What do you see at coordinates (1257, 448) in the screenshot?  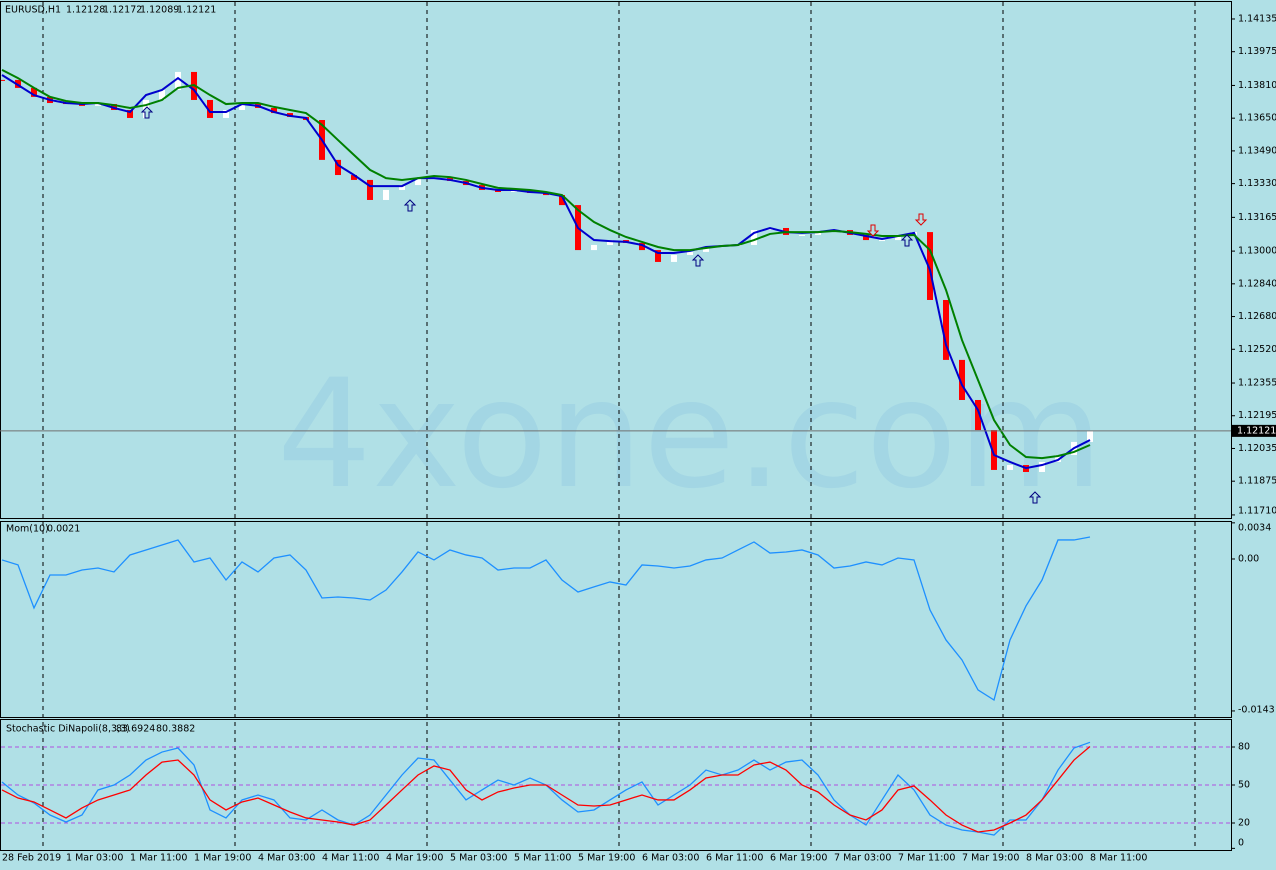 I see `y-tick-label: 1.12035` at bounding box center [1257, 448].